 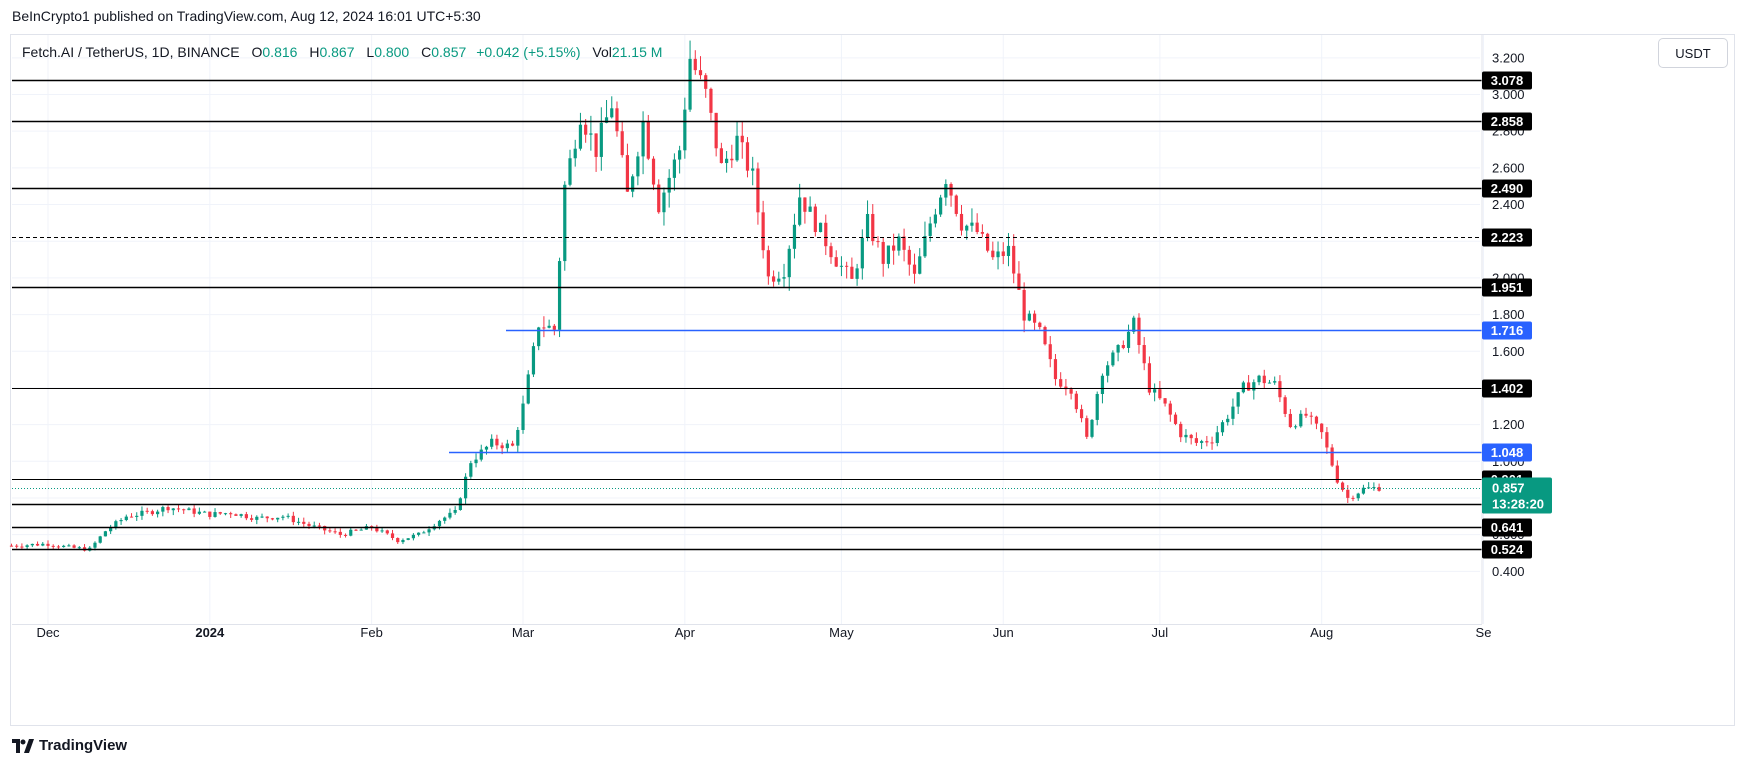 What do you see at coordinates (841, 632) in the screenshot?
I see `time-tick-label: May` at bounding box center [841, 632].